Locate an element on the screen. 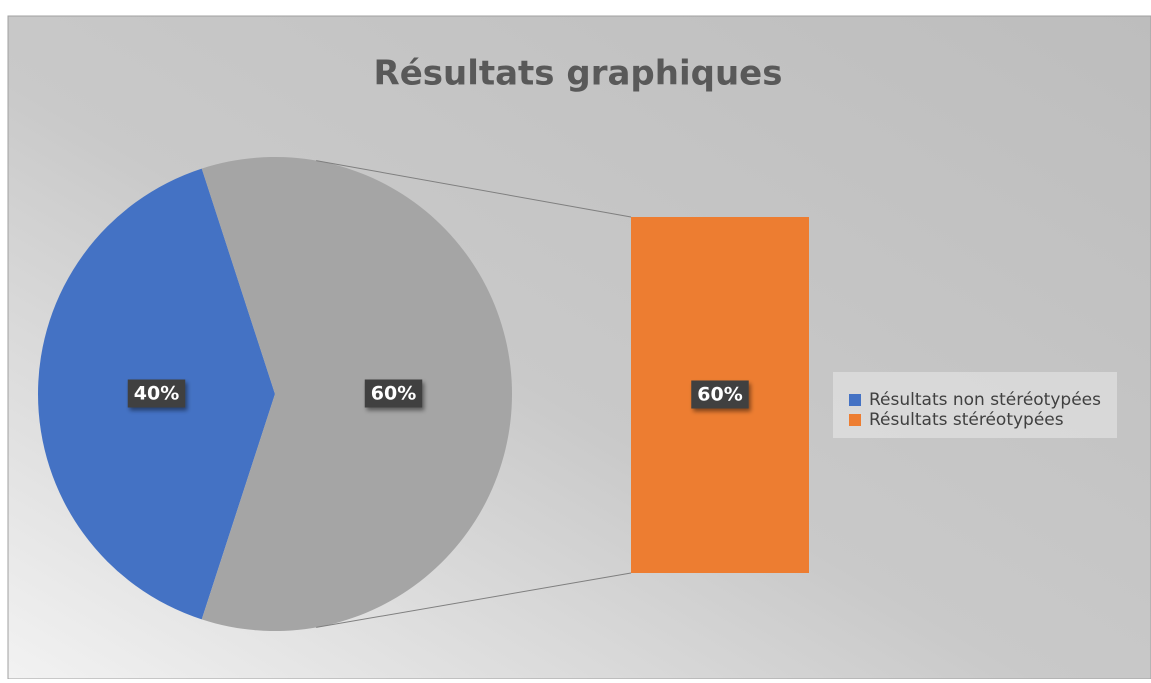 Image resolution: width=1151 pixels, height=683 pixels. data-label: 40% is located at coordinates (156, 394).